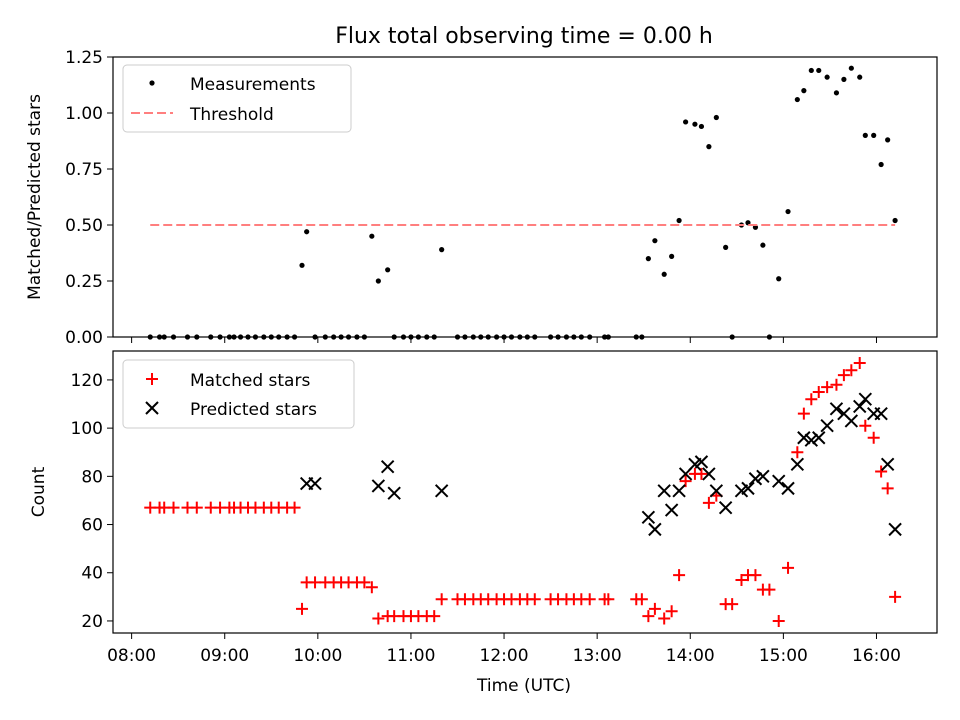 This screenshot has height=720, width=960. I want to click on count-ytick-label: 60, so click(92, 526).